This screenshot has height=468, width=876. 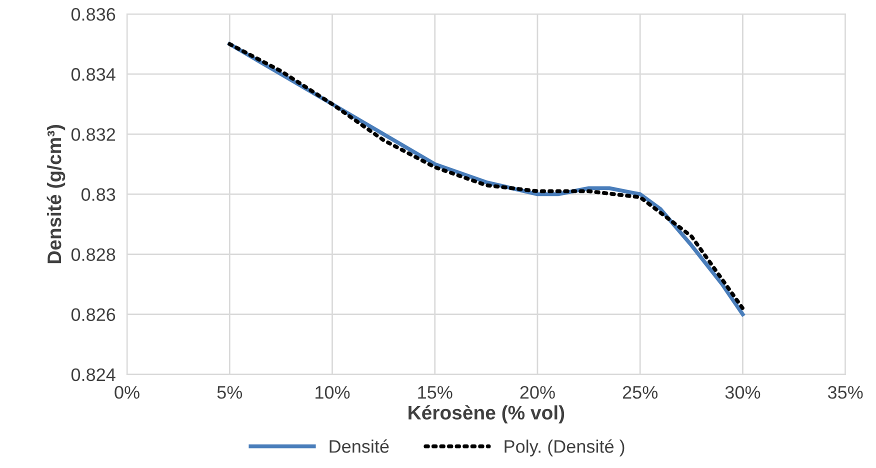 What do you see at coordinates (93, 315) in the screenshot?
I see `y-tick-label: 0.826` at bounding box center [93, 315].